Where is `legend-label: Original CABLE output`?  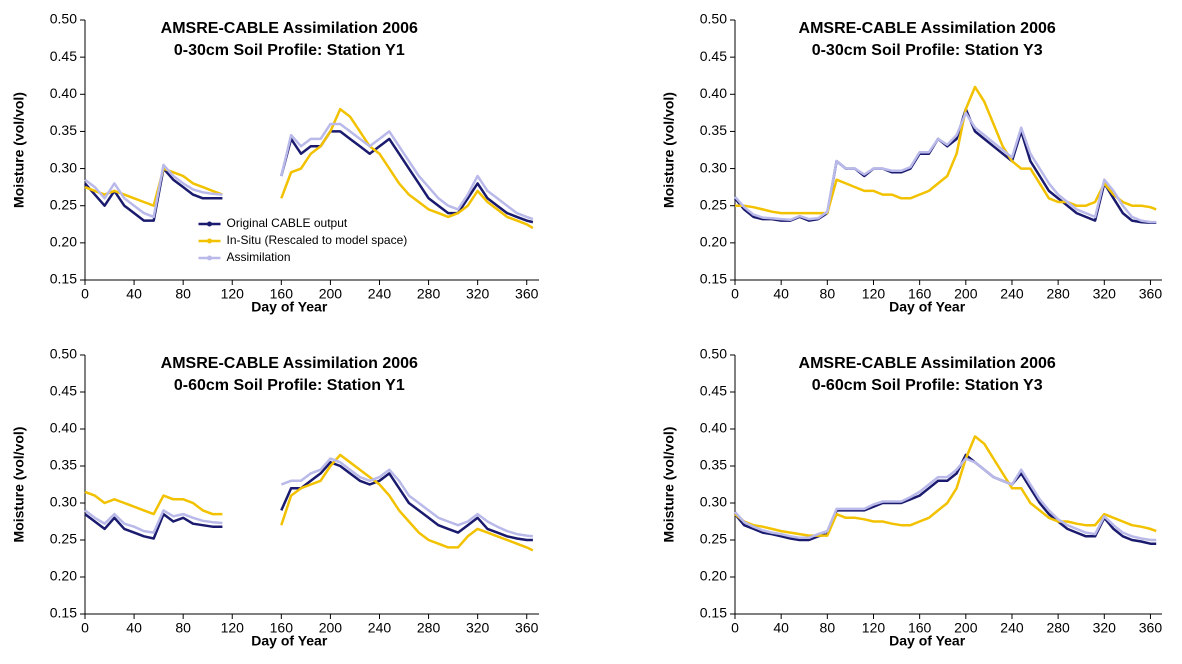 legend-label: Original CABLE output is located at coordinates (287, 223).